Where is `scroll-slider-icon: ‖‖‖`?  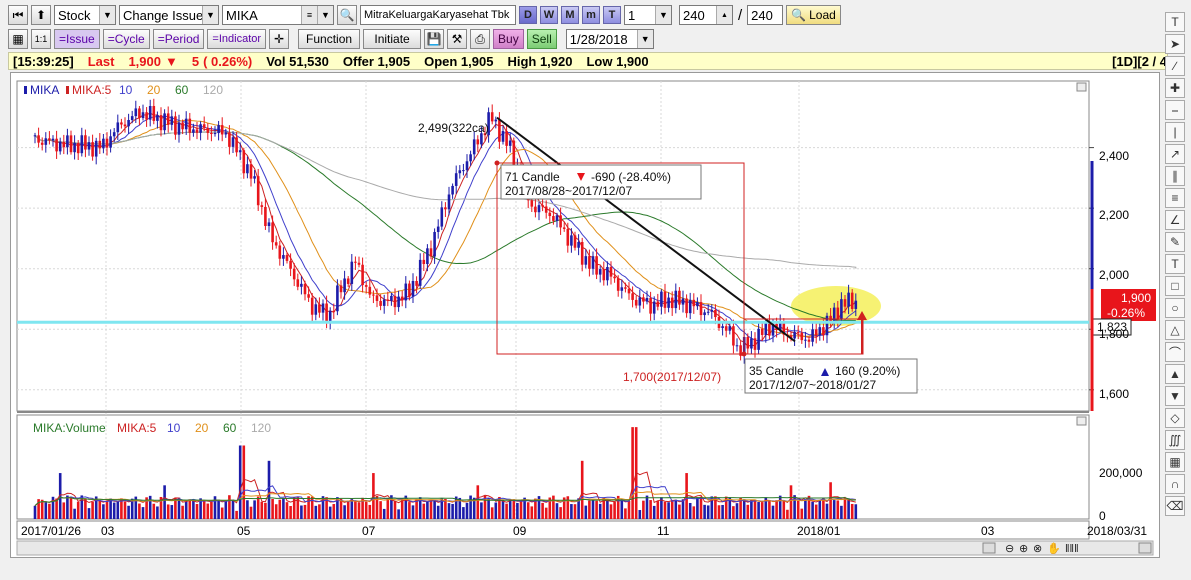 scroll-slider-icon: ‖‖‖ is located at coordinates (1072, 549).